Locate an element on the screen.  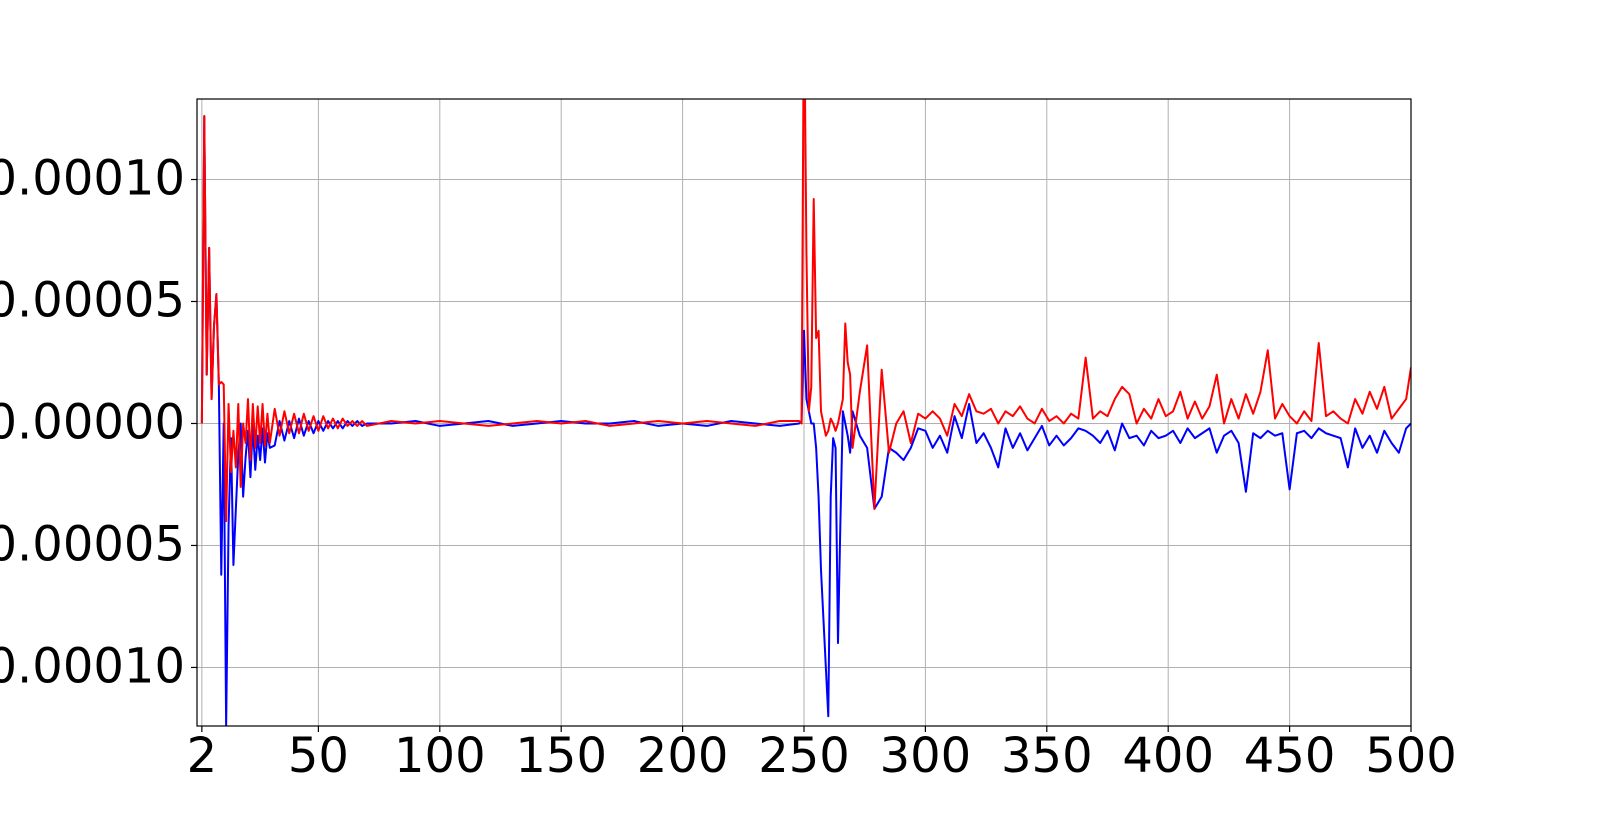
y-tick-label: 0.00010 is located at coordinates (92, 179).